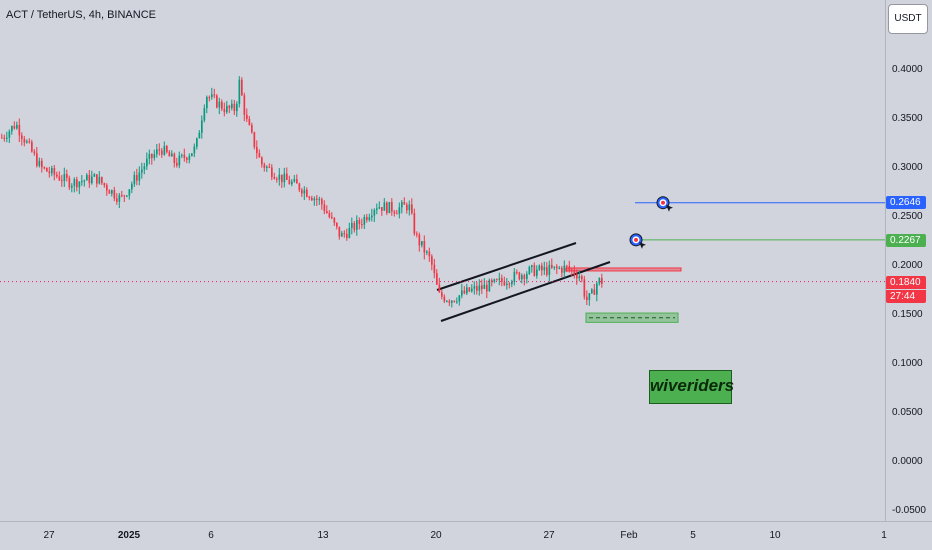  I want to click on currency-unit-button: USDT, so click(908, 19).